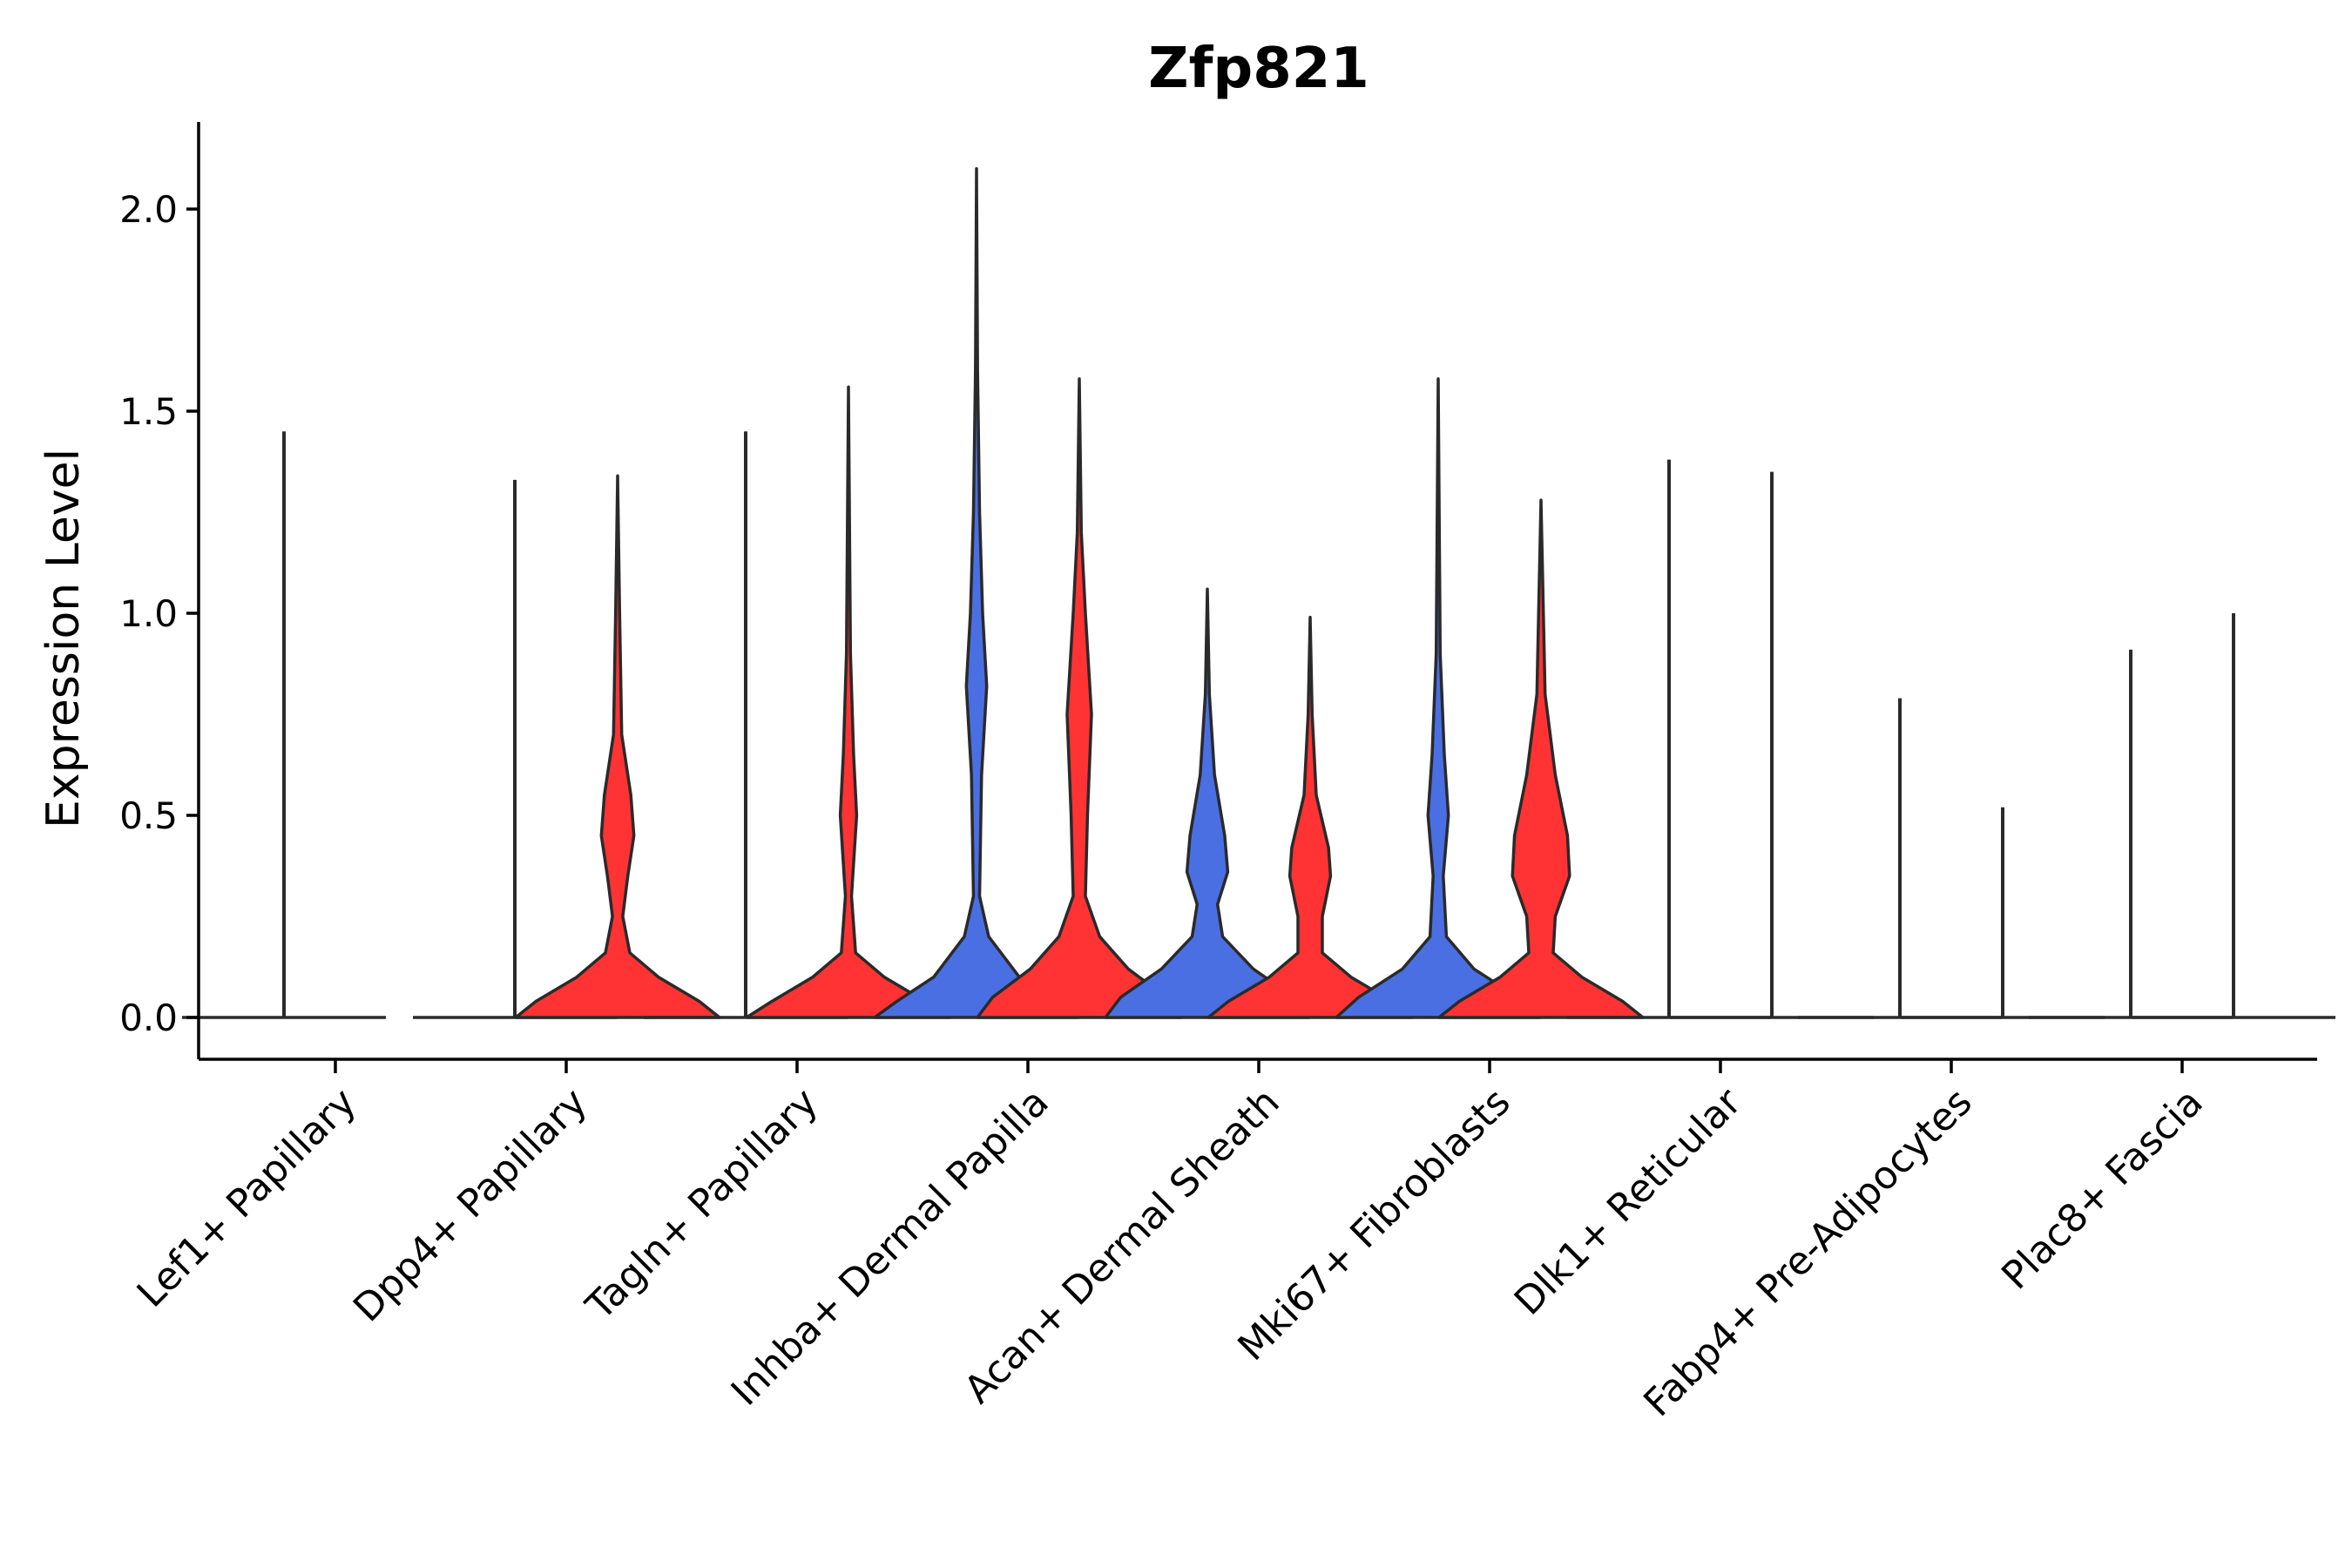 Image resolution: width=2352 pixels, height=1568 pixels. I want to click on violin-group-lef1-papillary, so click(284, 725).